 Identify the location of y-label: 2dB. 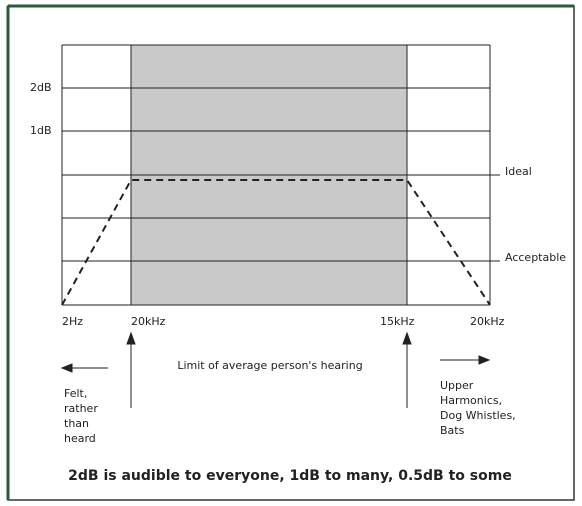
(41, 87).